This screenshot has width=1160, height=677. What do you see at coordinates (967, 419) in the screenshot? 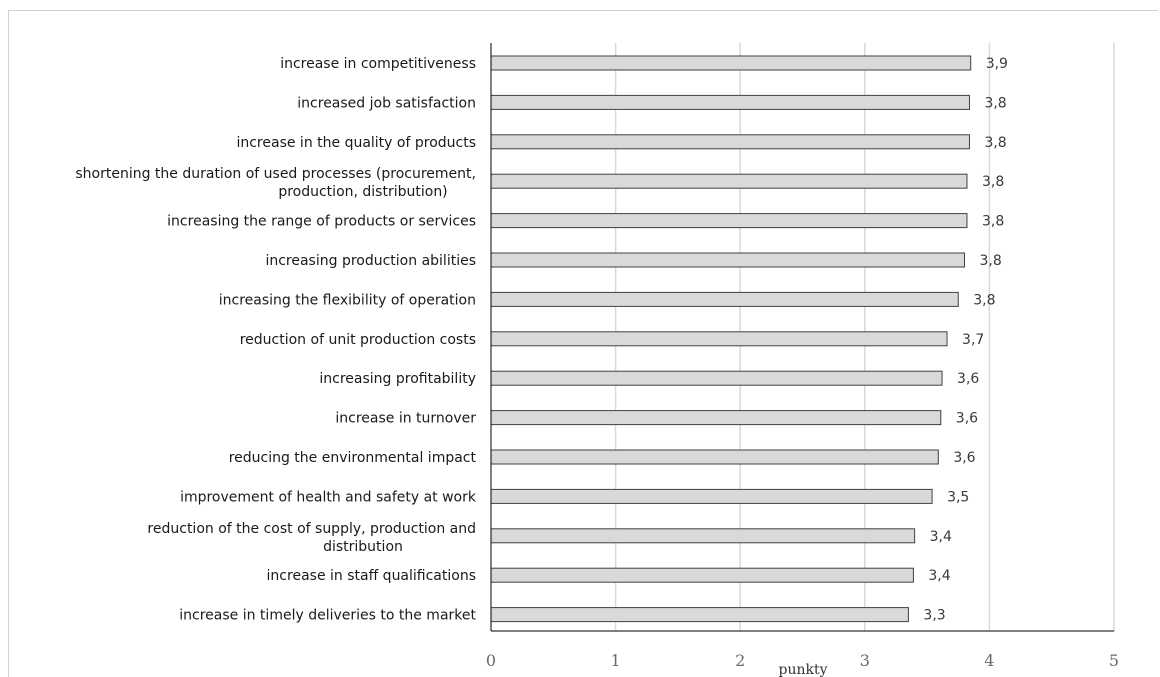
I see `value-label-9: 3,6` at bounding box center [967, 419].